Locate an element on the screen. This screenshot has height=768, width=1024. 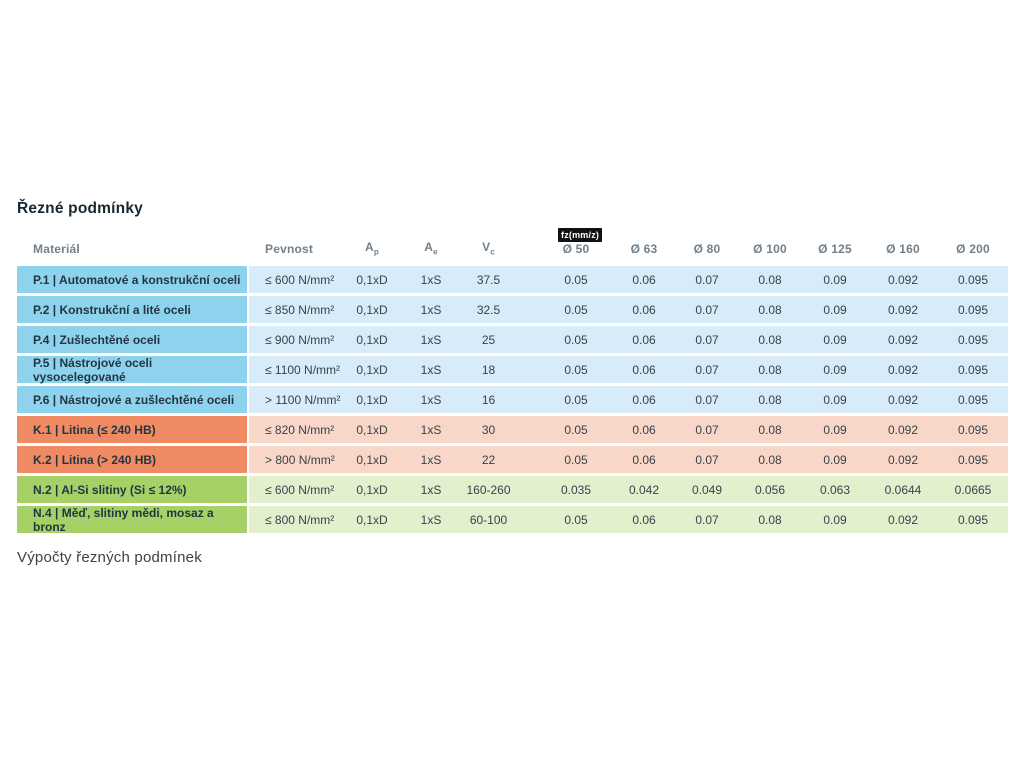
column-header-material: Materiál is located at coordinates (56, 249).